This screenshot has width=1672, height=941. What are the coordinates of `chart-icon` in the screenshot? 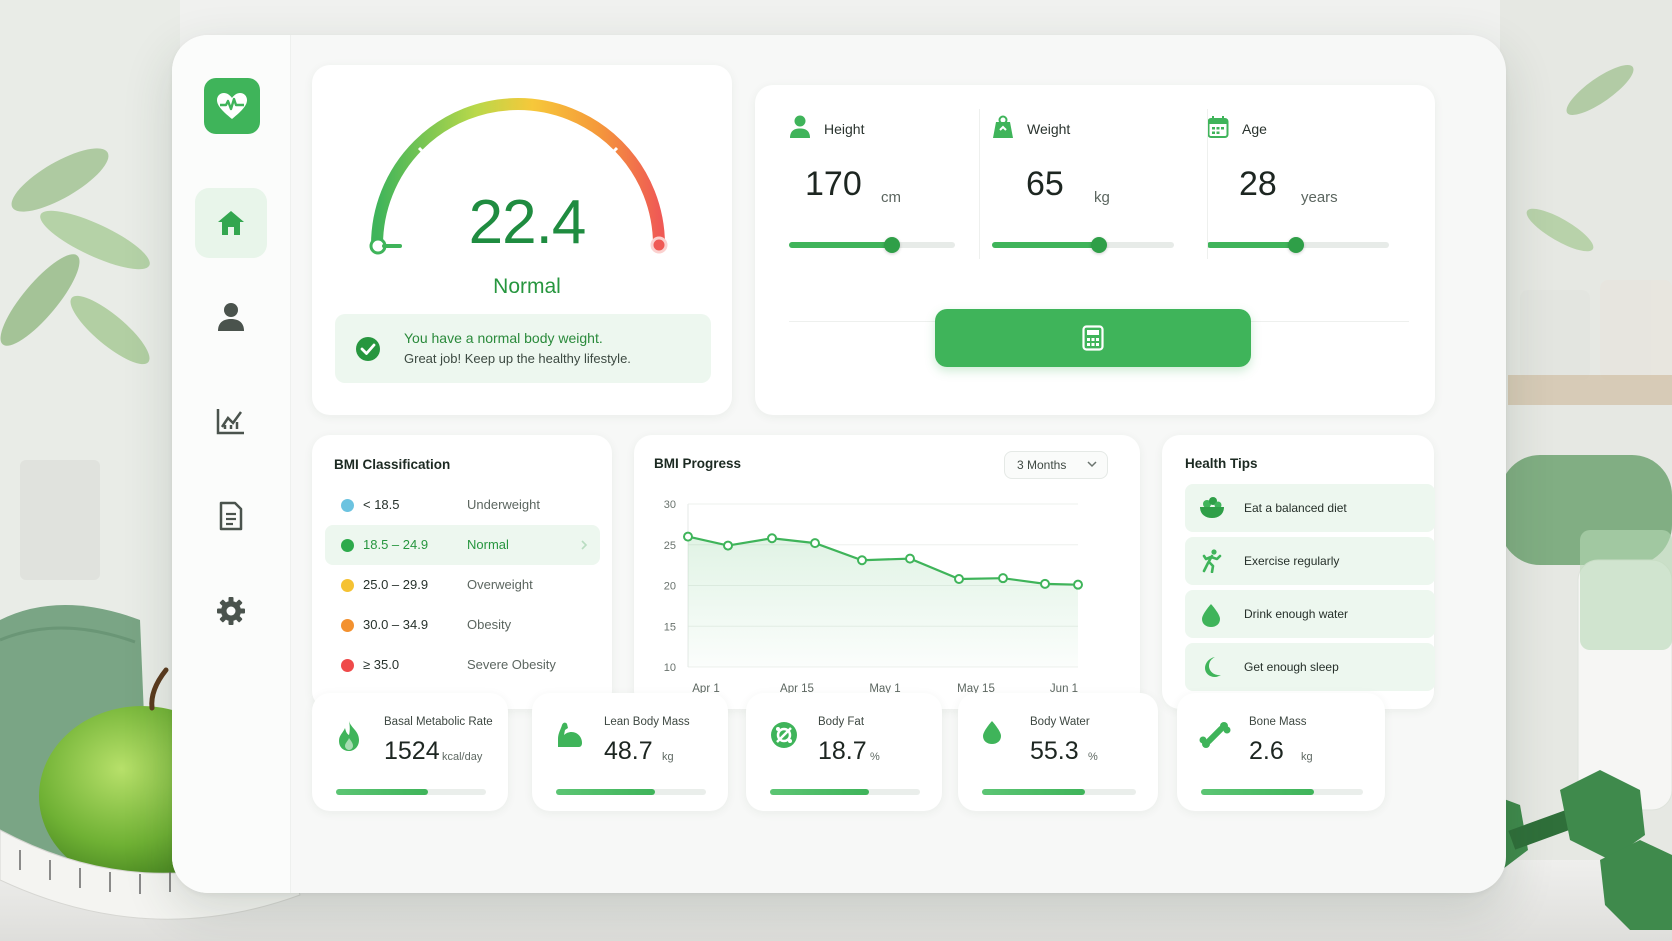 It's located at (230, 422).